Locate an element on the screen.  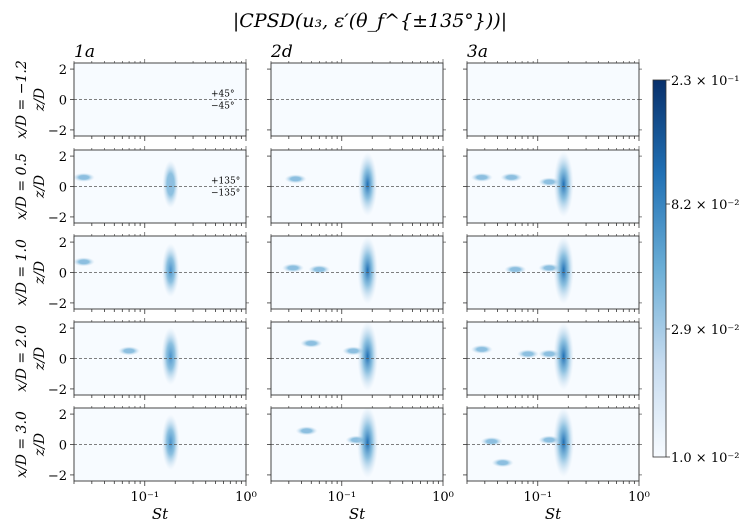
annotation-lower: −135° is located at coordinates (225, 194).